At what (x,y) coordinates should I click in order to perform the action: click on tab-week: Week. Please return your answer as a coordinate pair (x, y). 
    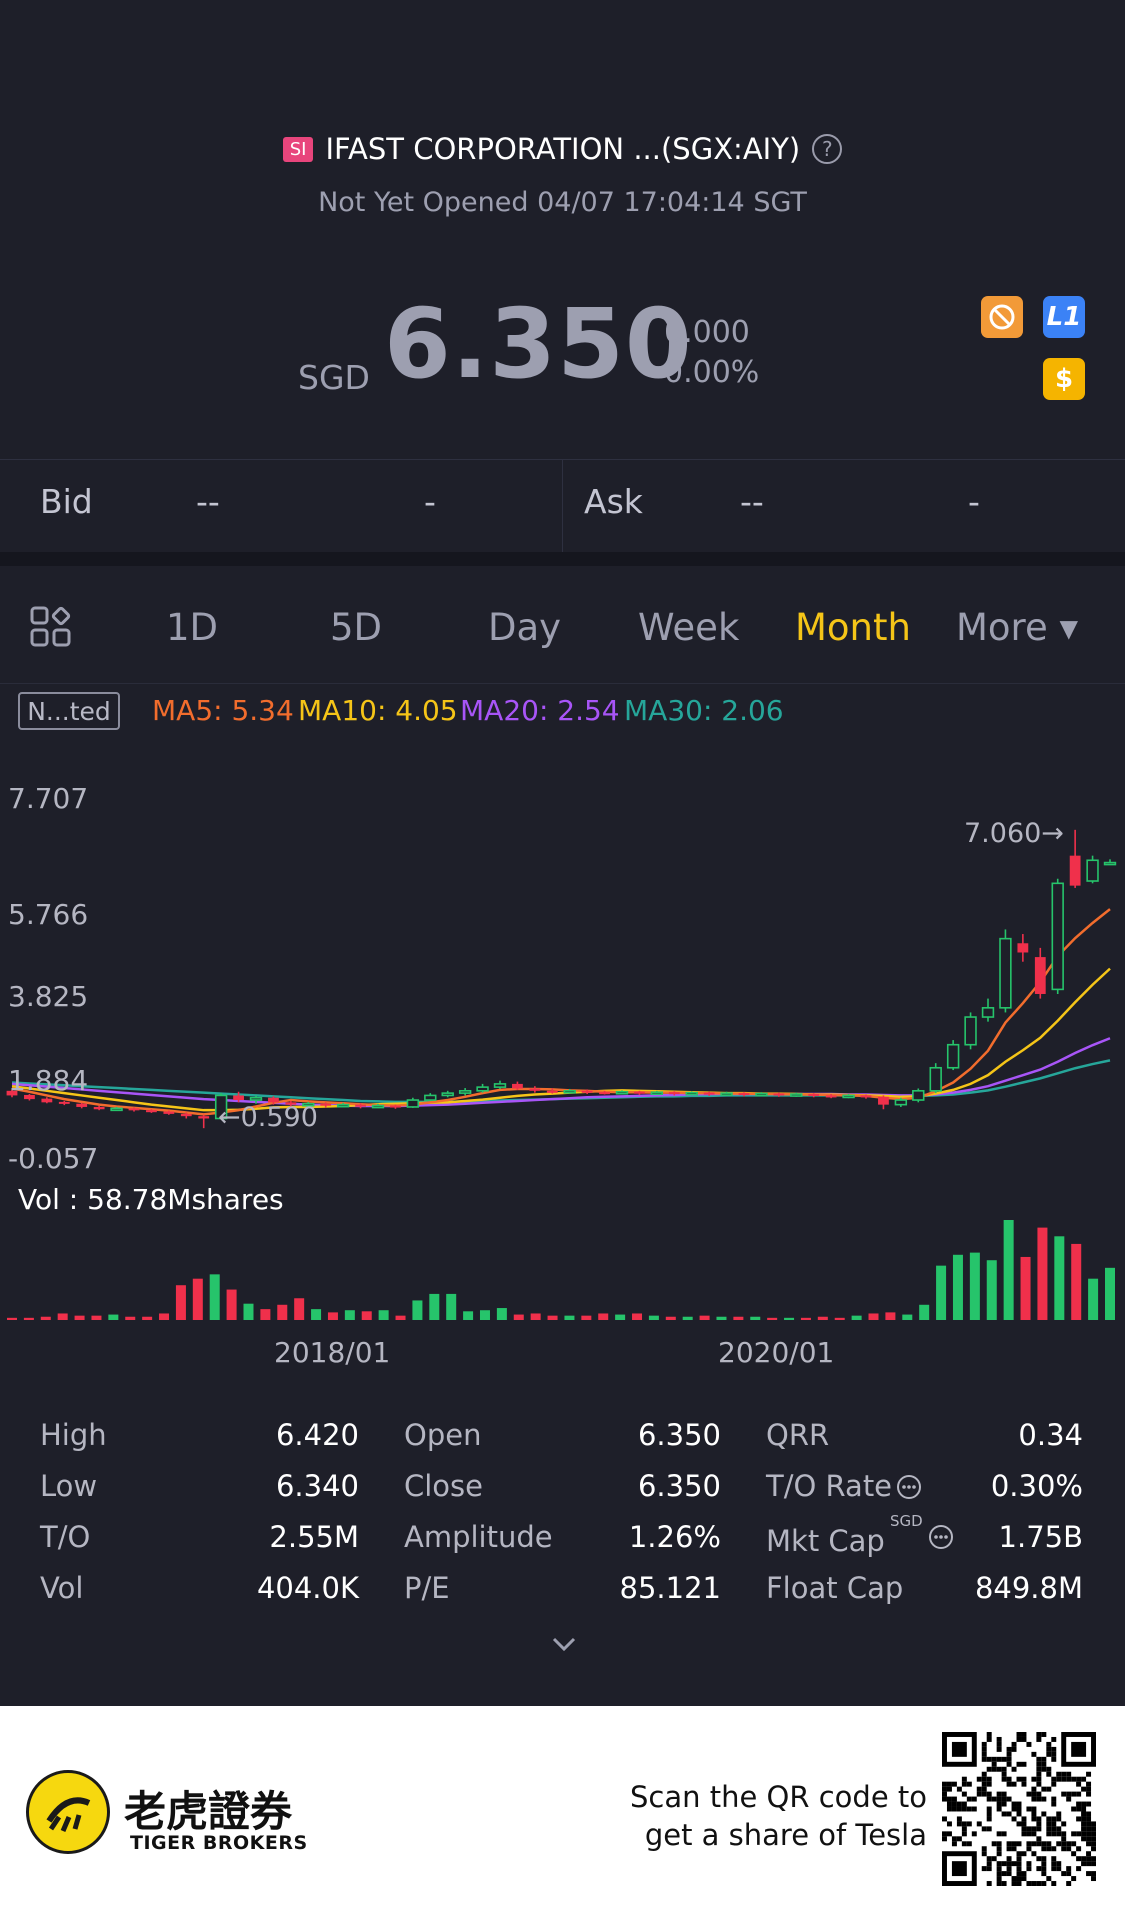
    Looking at the image, I should click on (689, 627).